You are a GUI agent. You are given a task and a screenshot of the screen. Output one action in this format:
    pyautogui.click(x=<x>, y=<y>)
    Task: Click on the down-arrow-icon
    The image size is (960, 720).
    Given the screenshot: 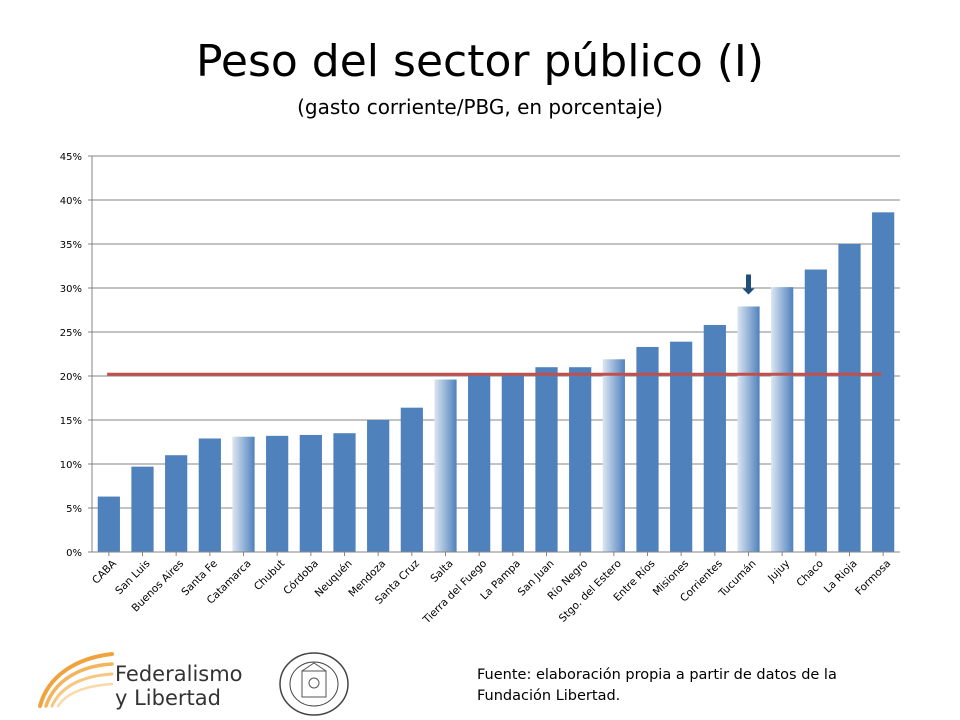 What is the action you would take?
    pyautogui.click(x=748, y=284)
    